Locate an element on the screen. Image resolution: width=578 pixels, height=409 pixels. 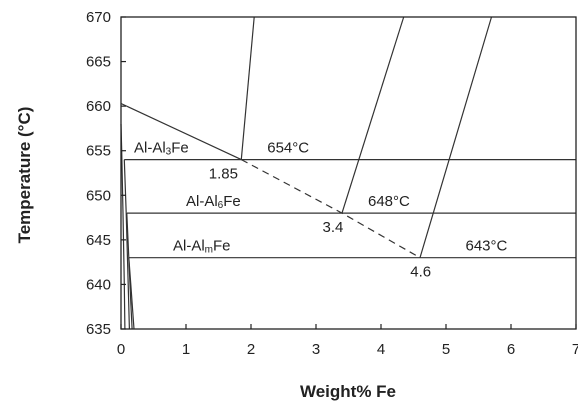
y-tick-label: 665 is located at coordinates (98, 62).